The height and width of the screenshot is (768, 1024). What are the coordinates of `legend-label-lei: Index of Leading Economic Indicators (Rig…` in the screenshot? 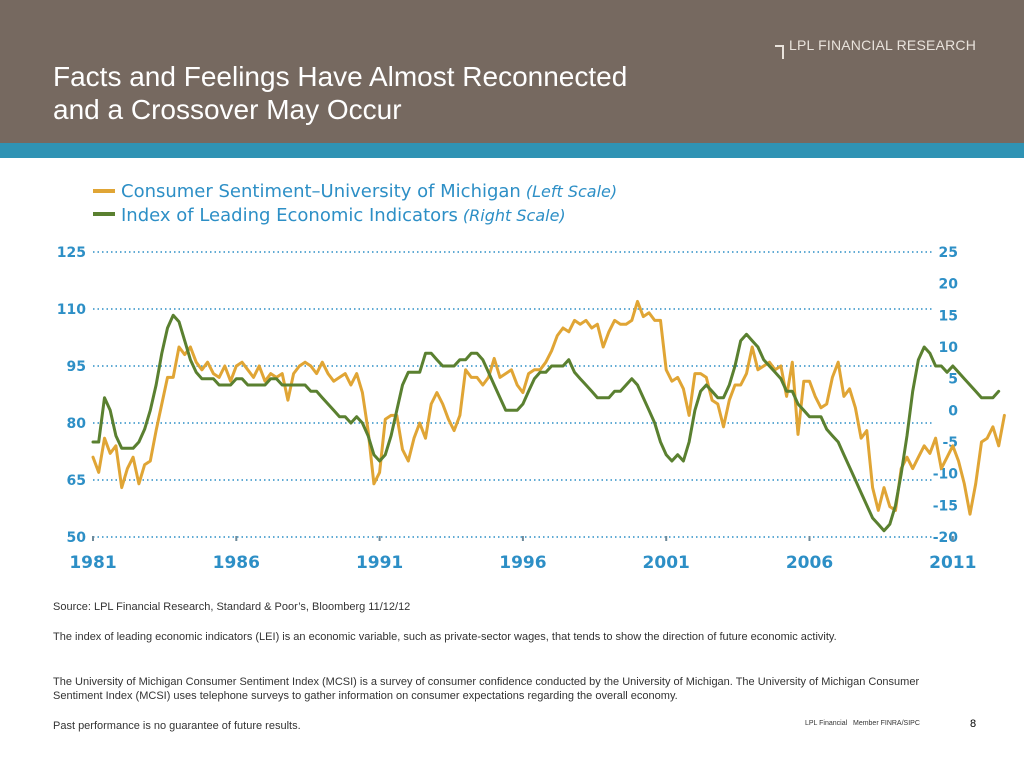 It's located at (343, 215).